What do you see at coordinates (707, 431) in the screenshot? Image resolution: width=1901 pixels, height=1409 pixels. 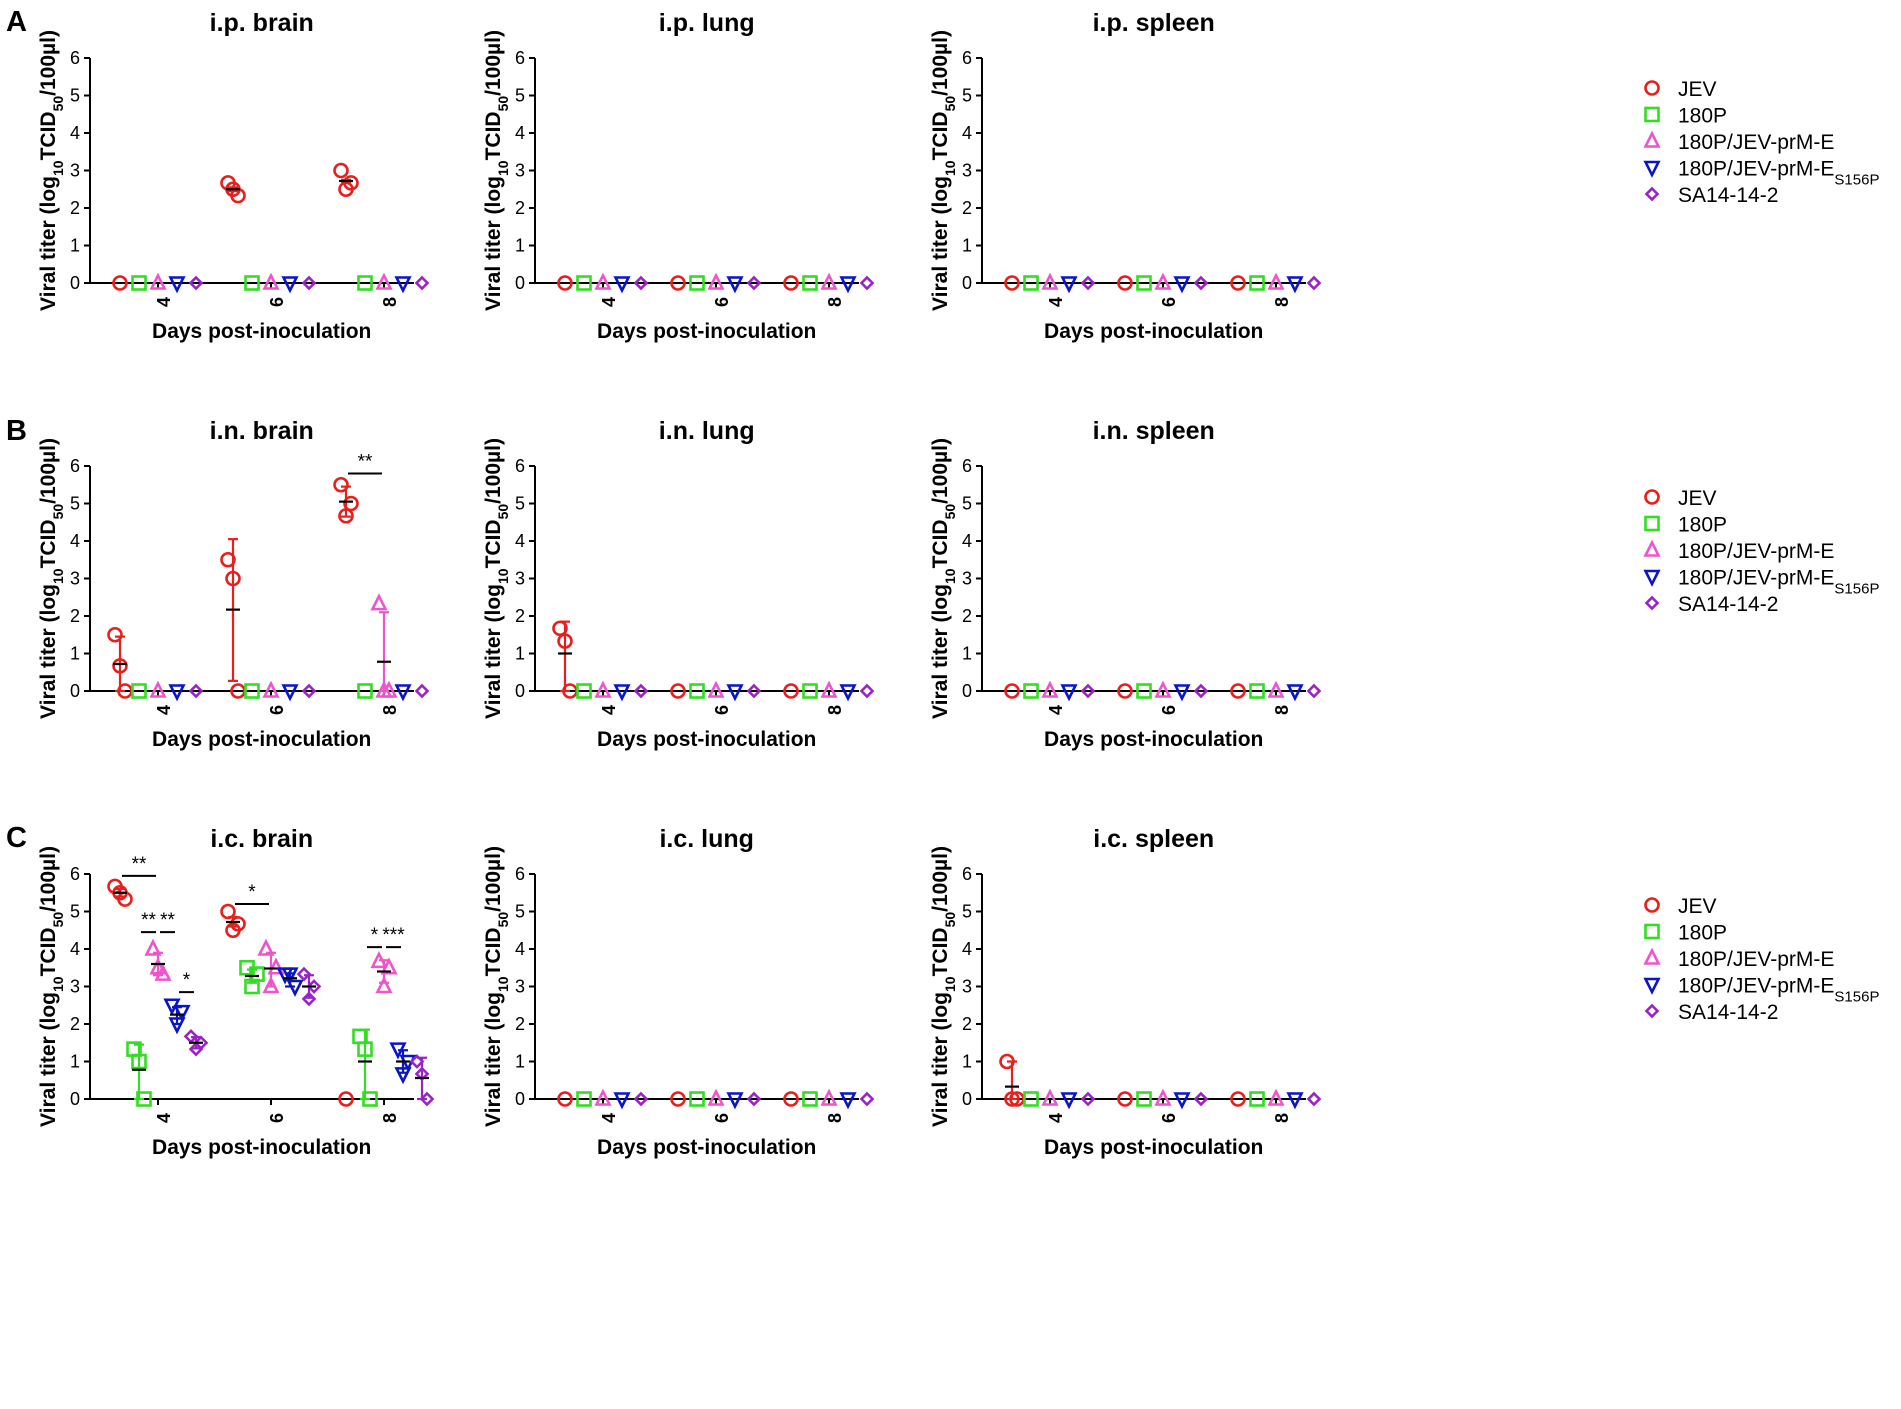 I see `subplot-title: i.n. lung` at bounding box center [707, 431].